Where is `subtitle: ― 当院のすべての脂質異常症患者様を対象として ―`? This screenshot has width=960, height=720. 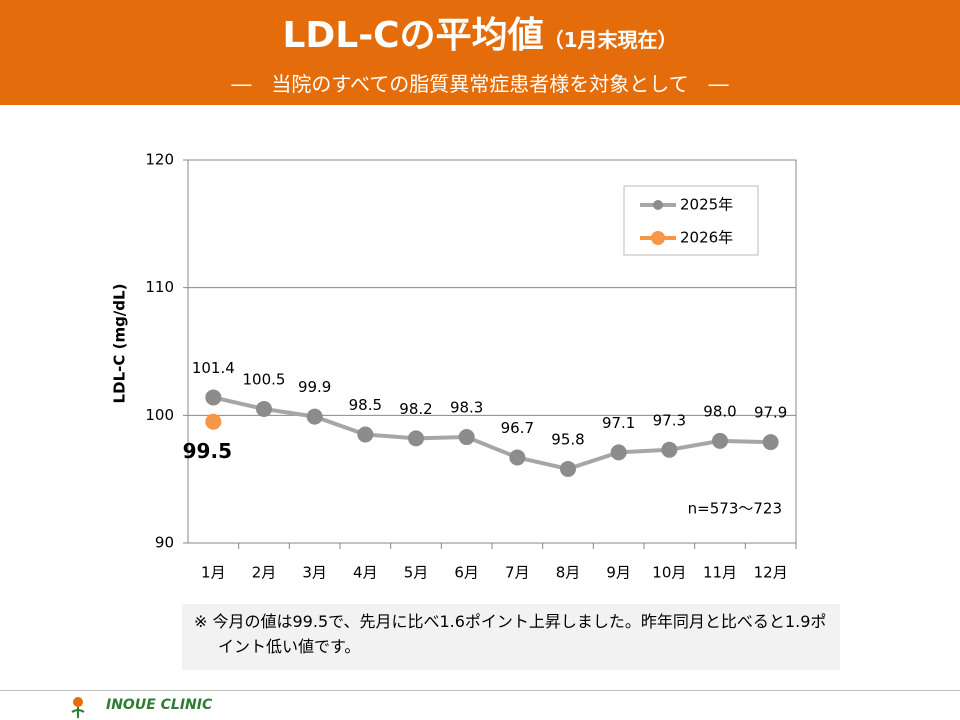 subtitle: ― 当院のすべての脂質異常症患者様を対象として ― is located at coordinates (480, 84).